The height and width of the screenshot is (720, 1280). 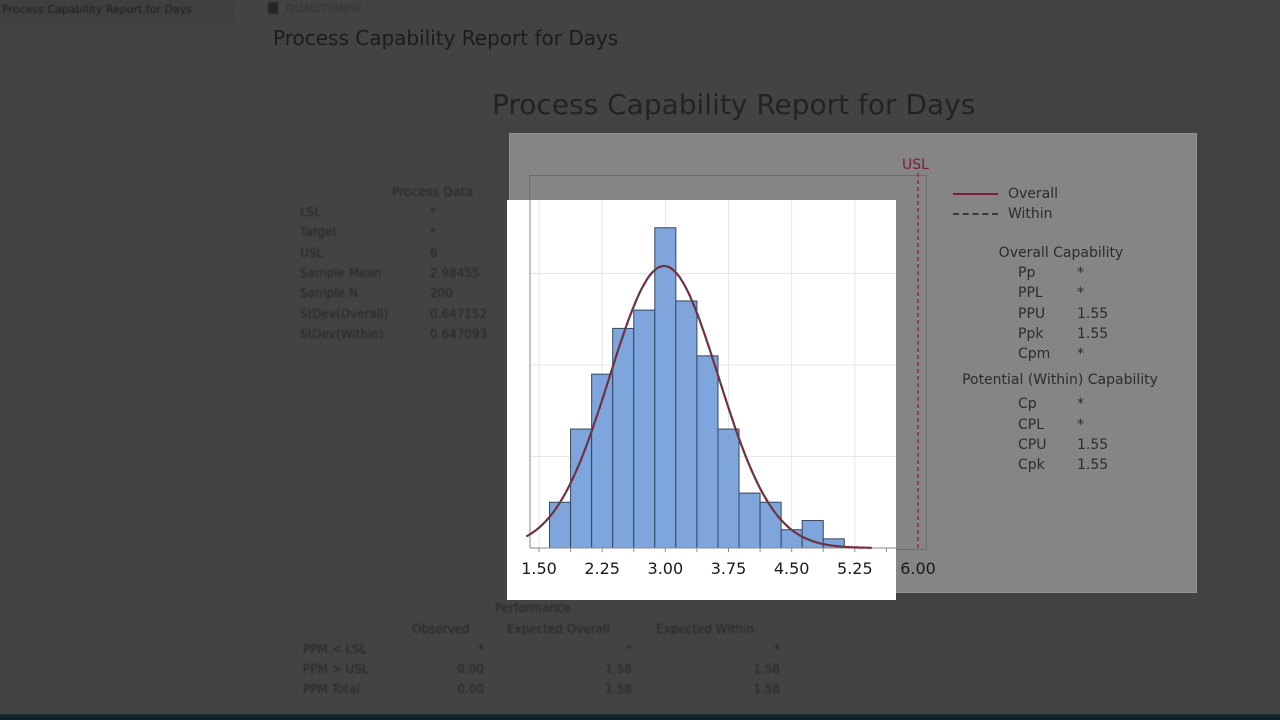 What do you see at coordinates (777, 649) in the screenshot?
I see `expected-within-value: *` at bounding box center [777, 649].